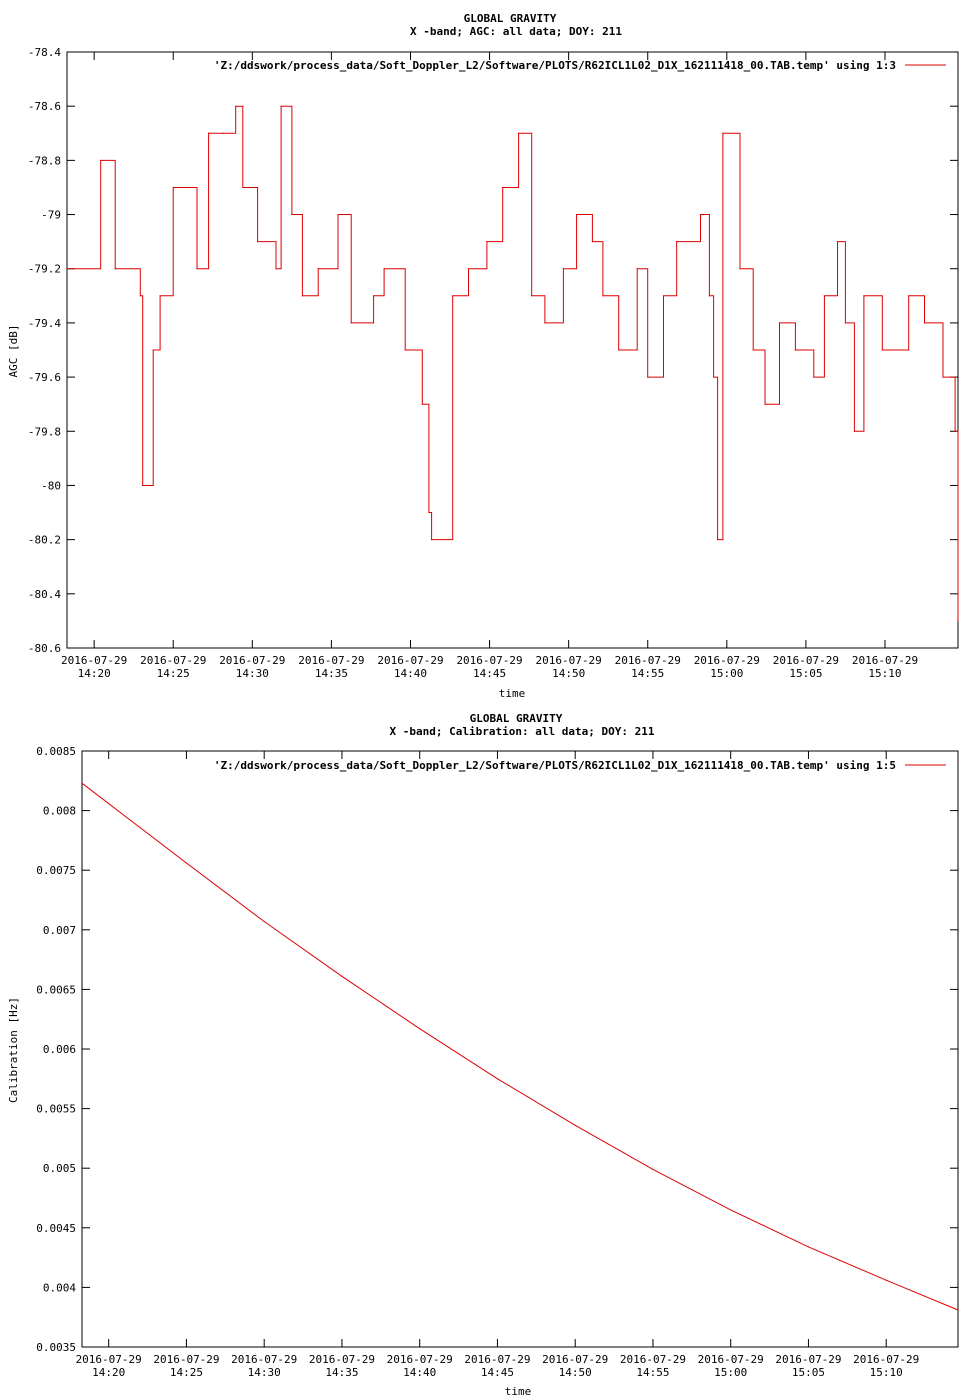  I want to click on y-tick-label: 0.0045, so click(56, 1228).